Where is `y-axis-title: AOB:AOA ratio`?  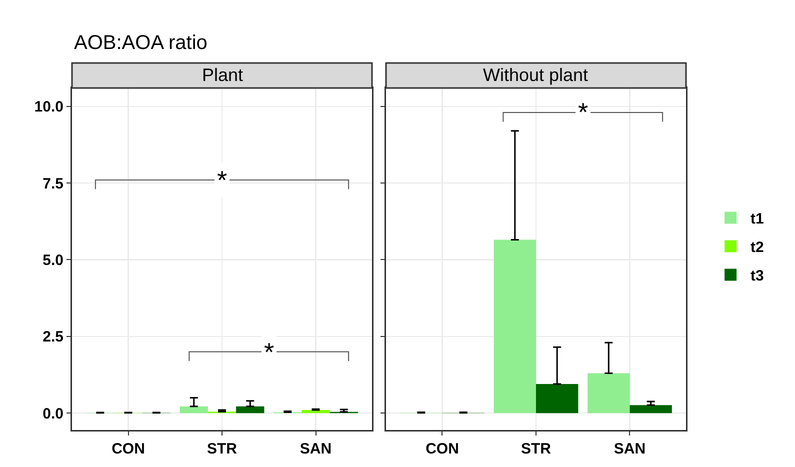 y-axis-title: AOB:AOA ratio is located at coordinates (141, 43).